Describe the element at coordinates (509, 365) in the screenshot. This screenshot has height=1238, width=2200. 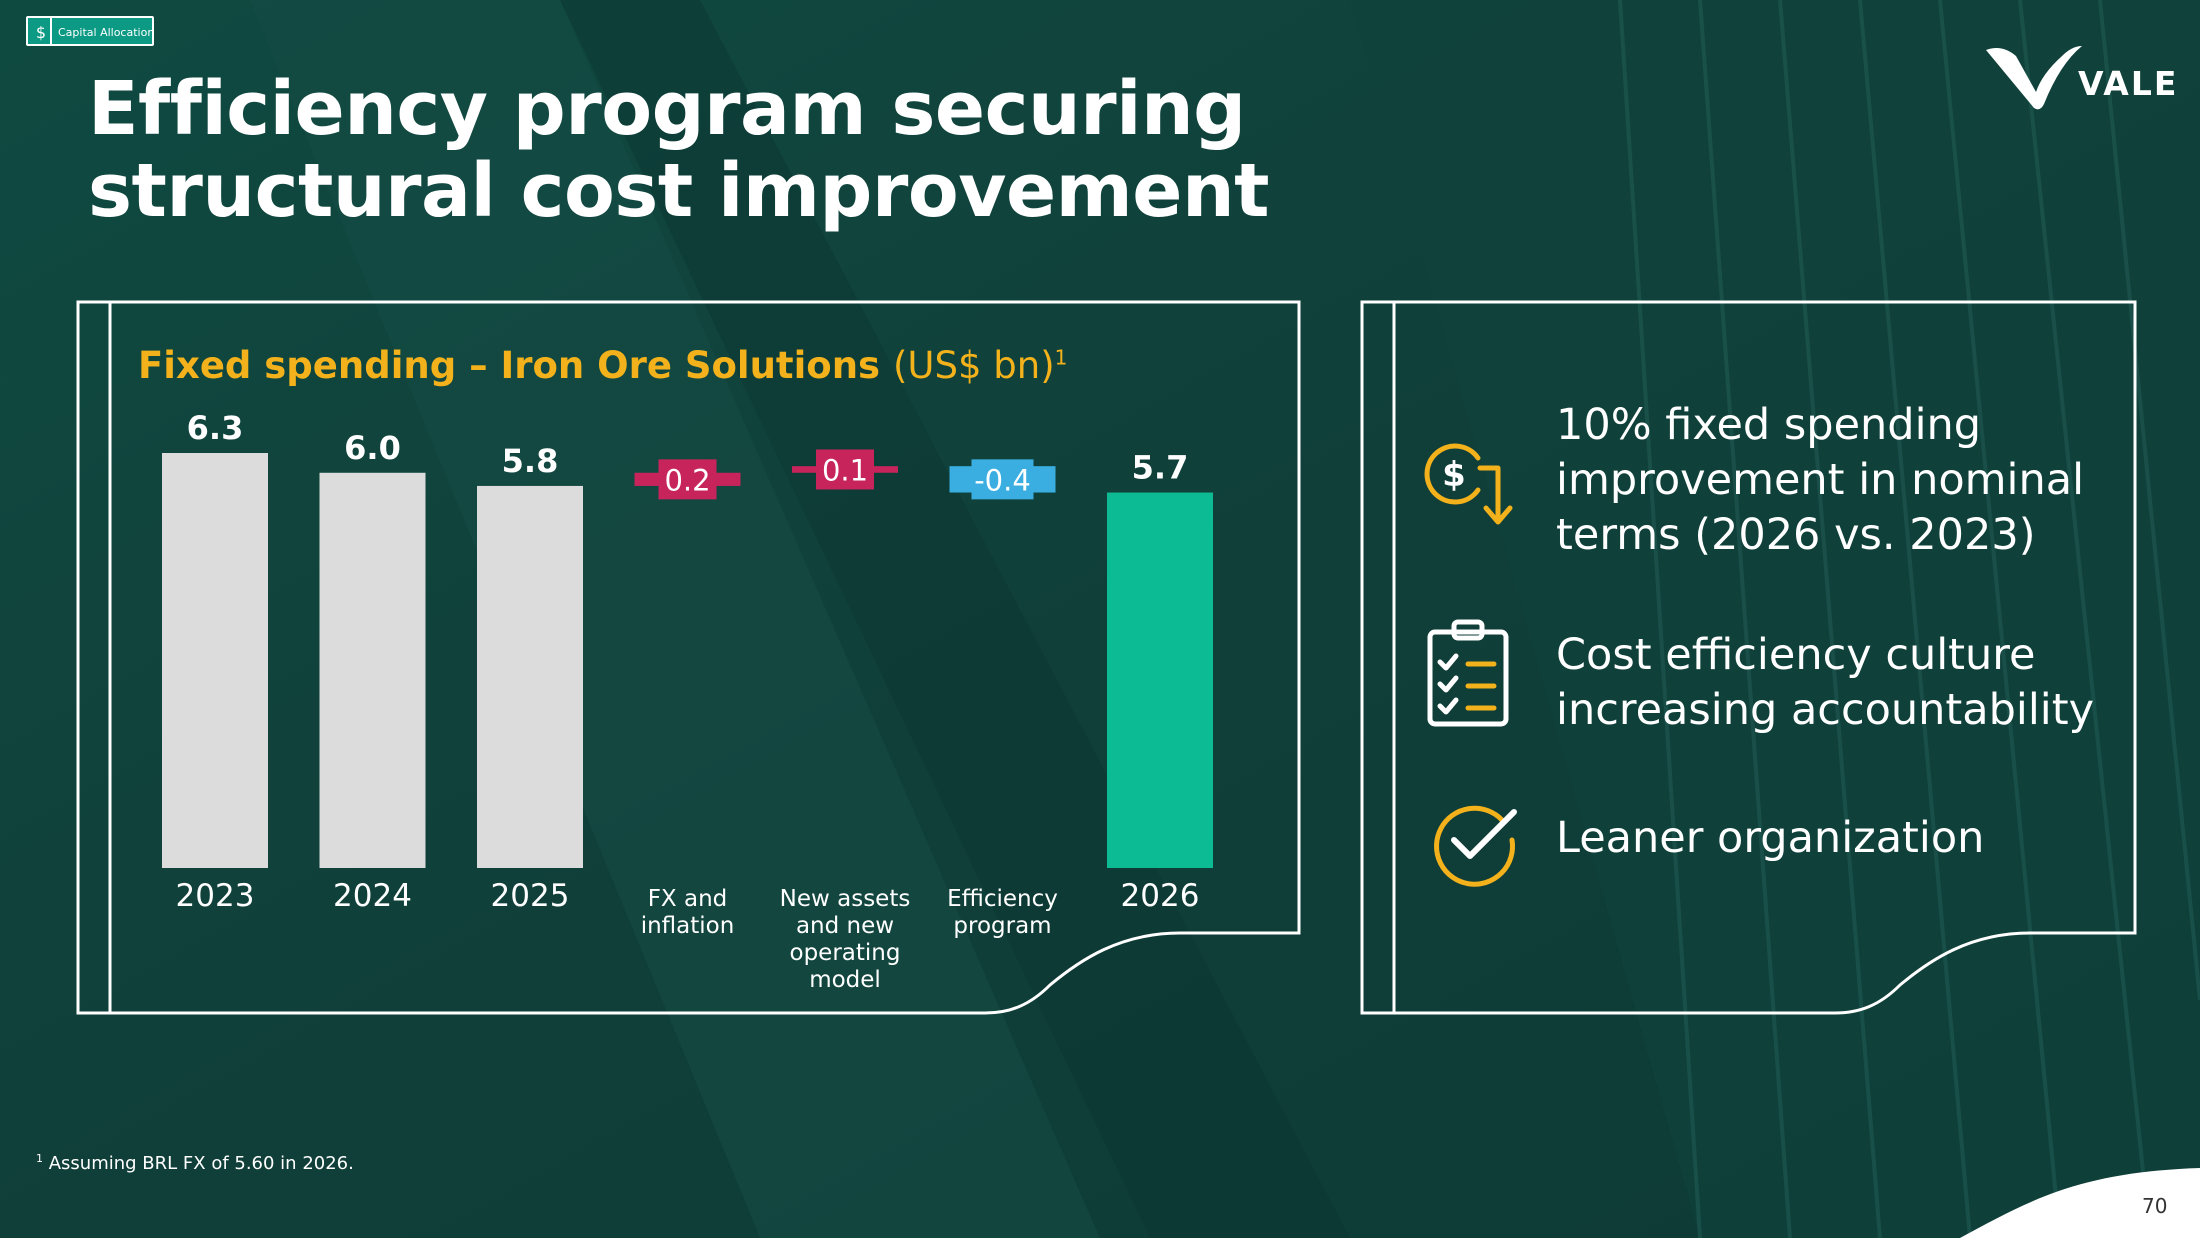
I see `chart-title-bold: Fixed spending – Iron Ore Solutions` at that location.